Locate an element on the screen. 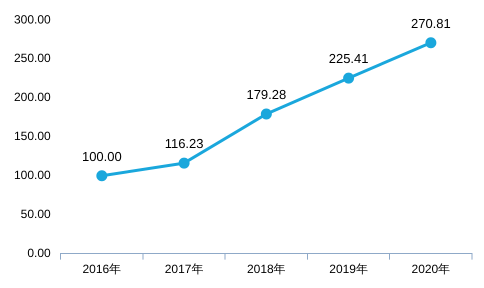 Image resolution: width=484 pixels, height=288 pixels. data-label: 179.28 is located at coordinates (266, 94).